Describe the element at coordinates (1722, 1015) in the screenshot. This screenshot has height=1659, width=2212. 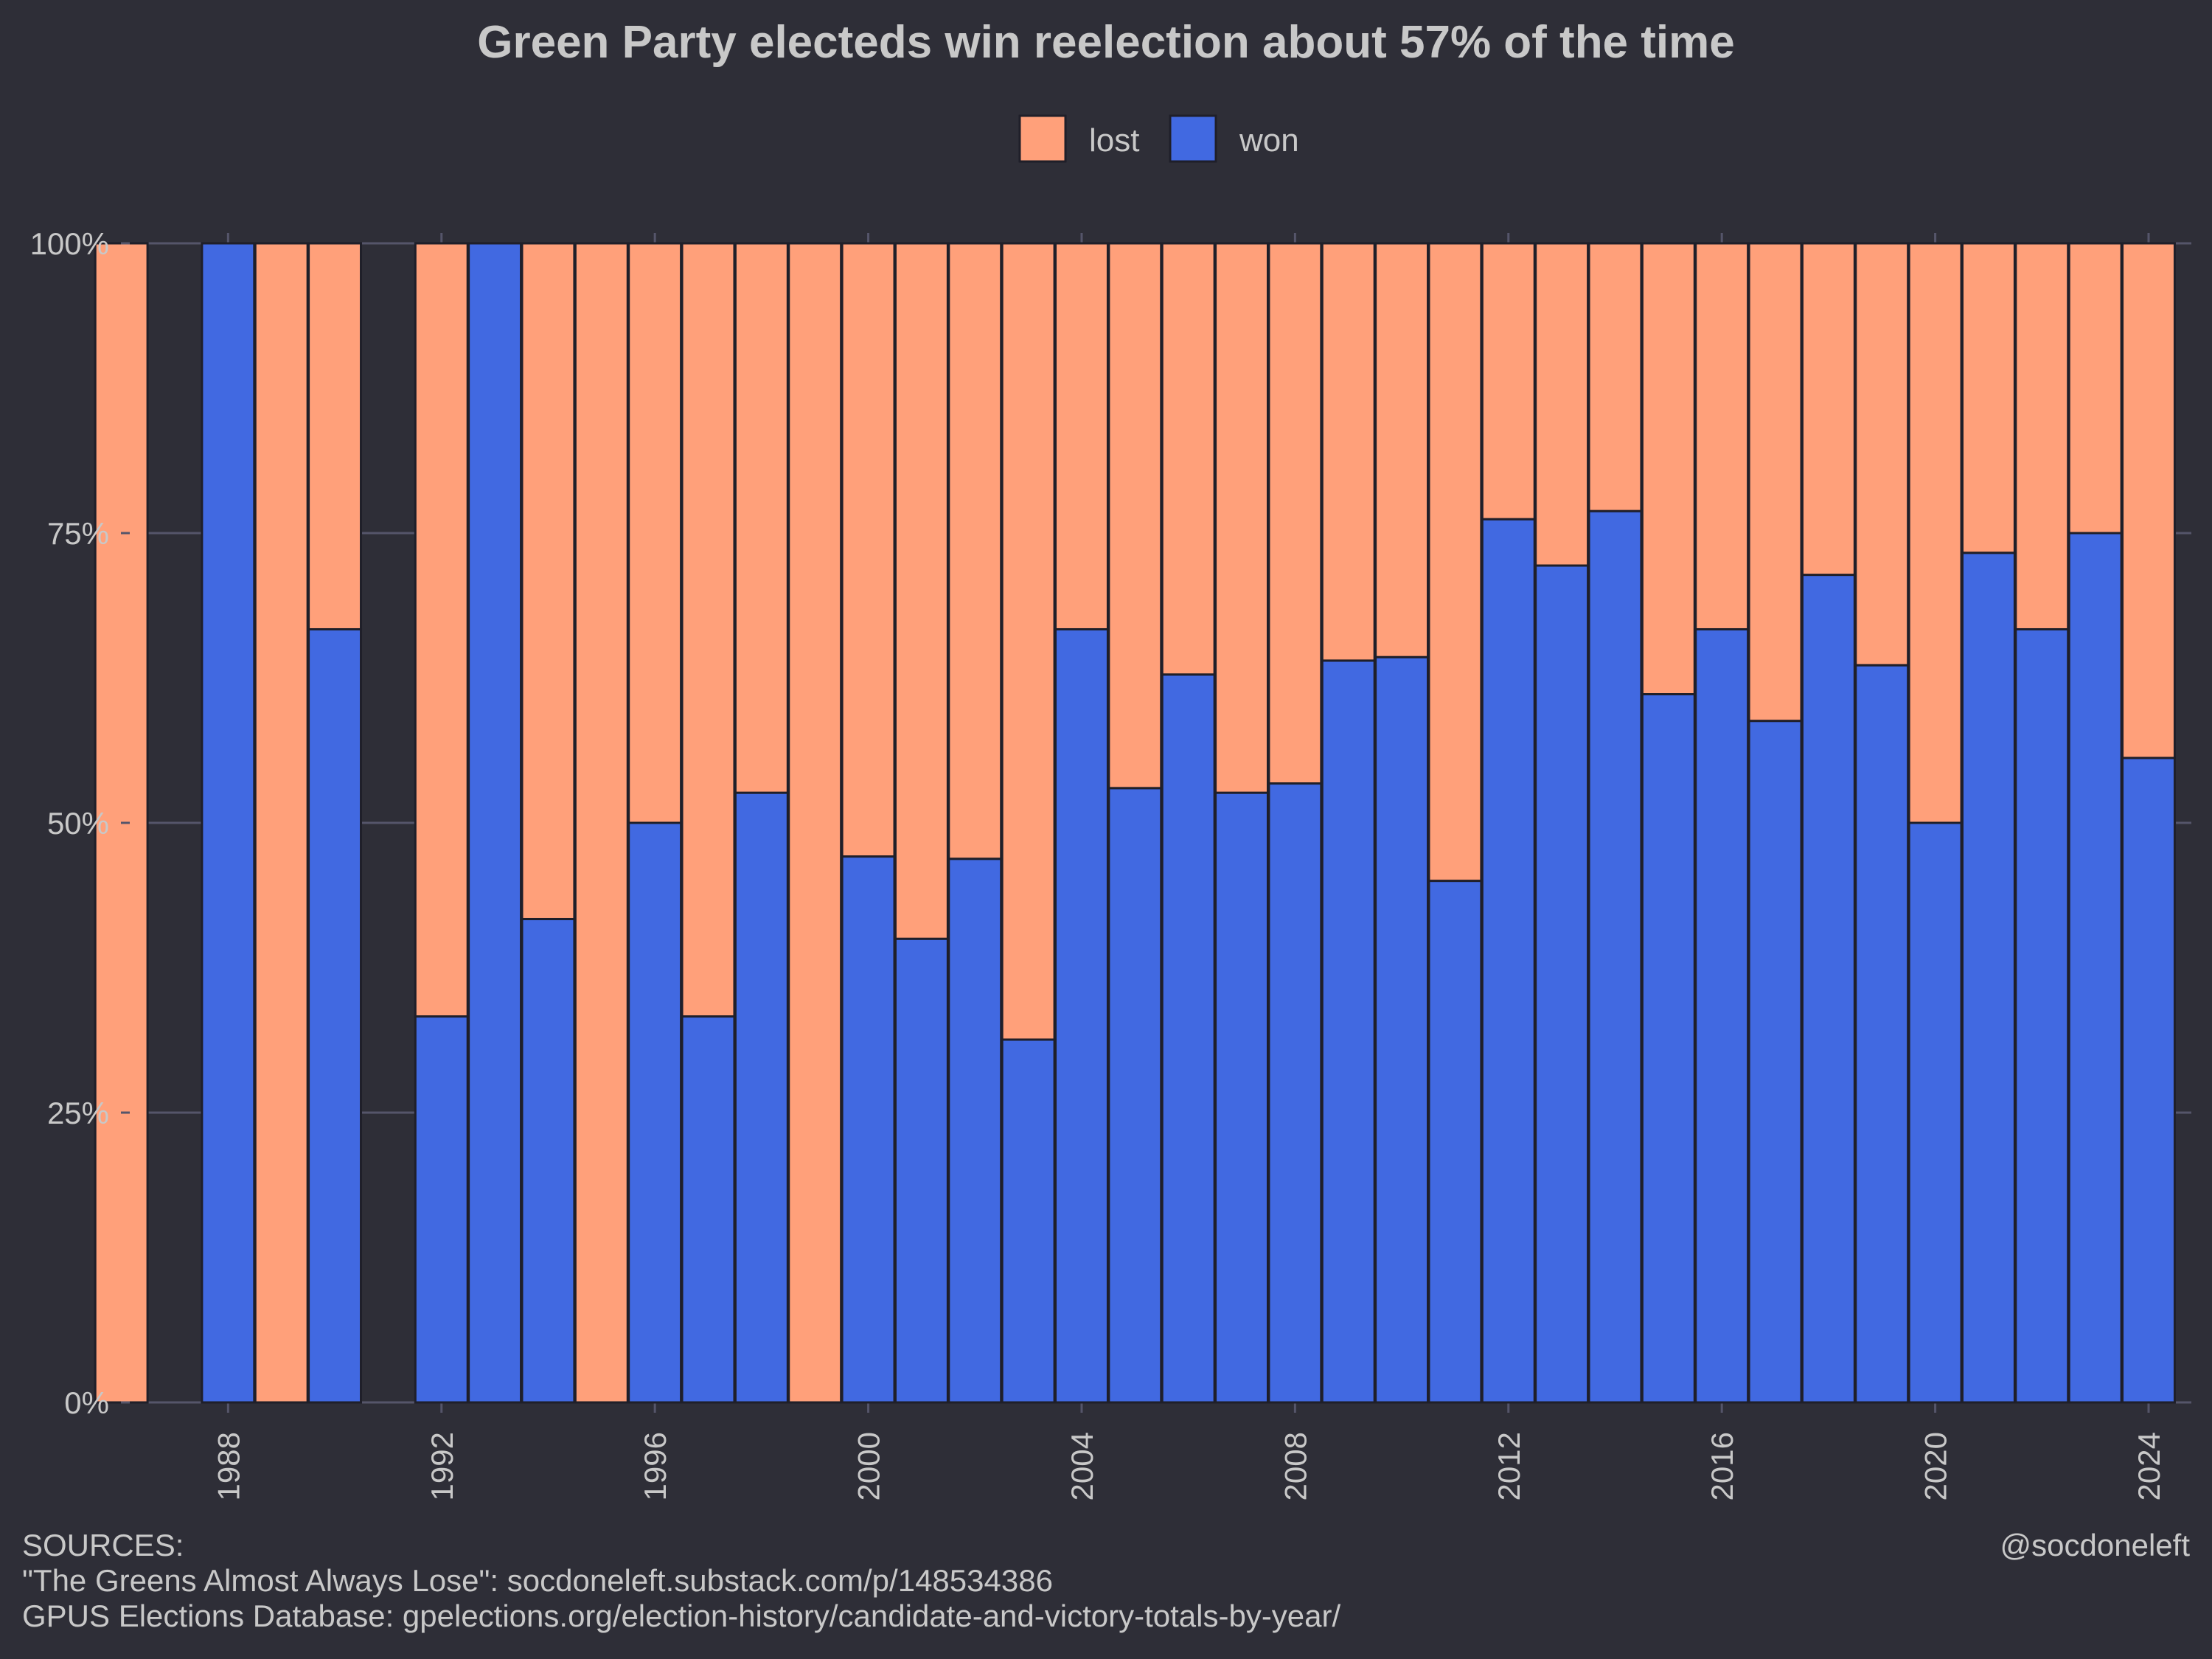
I see `bar-won-2016` at that location.